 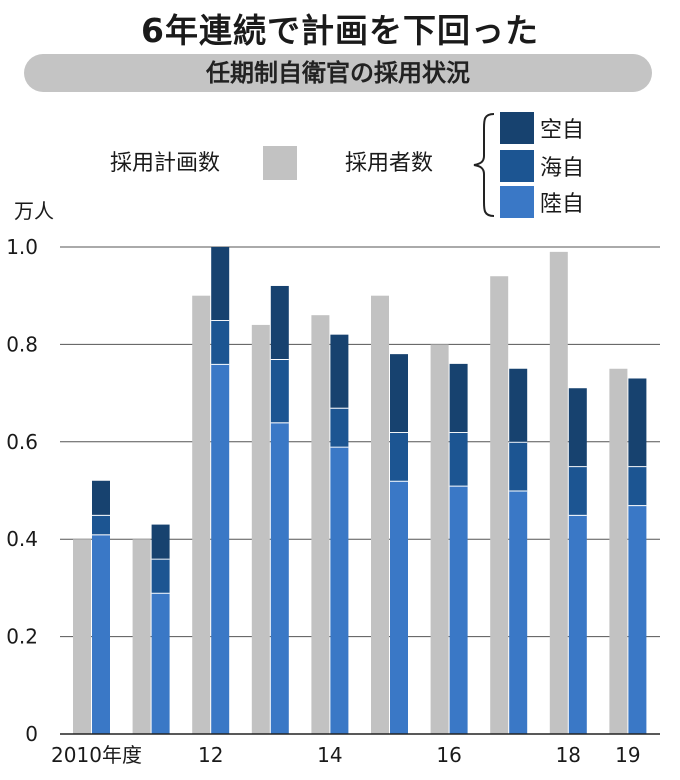 What do you see at coordinates (22, 247) in the screenshot?
I see `y-tick-label: 1.0` at bounding box center [22, 247].